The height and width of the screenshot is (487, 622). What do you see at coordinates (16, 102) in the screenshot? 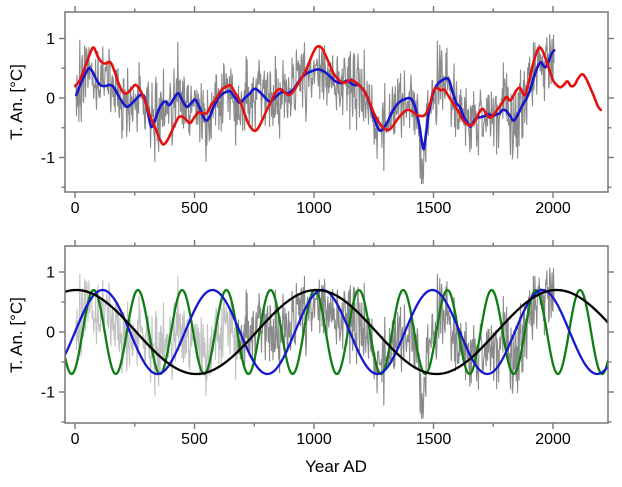
I see `top-y-axis-title: T. An. [°C]` at bounding box center [16, 102].